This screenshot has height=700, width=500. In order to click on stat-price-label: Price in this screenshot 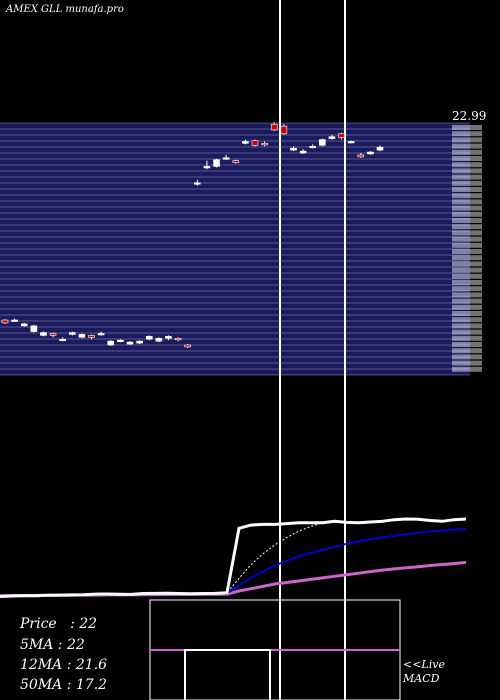, I will do `click(38, 624)`.